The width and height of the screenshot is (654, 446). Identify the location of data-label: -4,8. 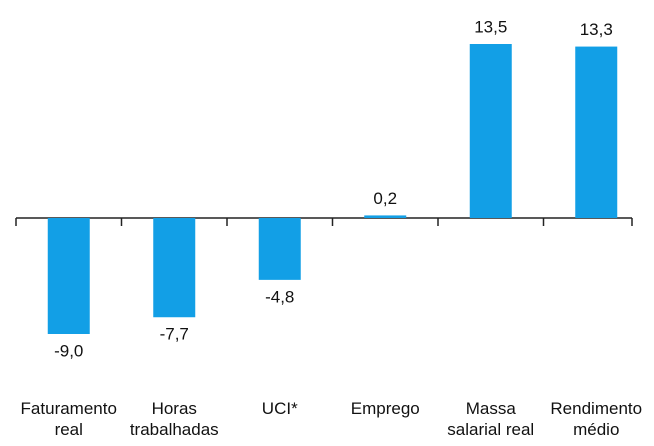
(279, 296).